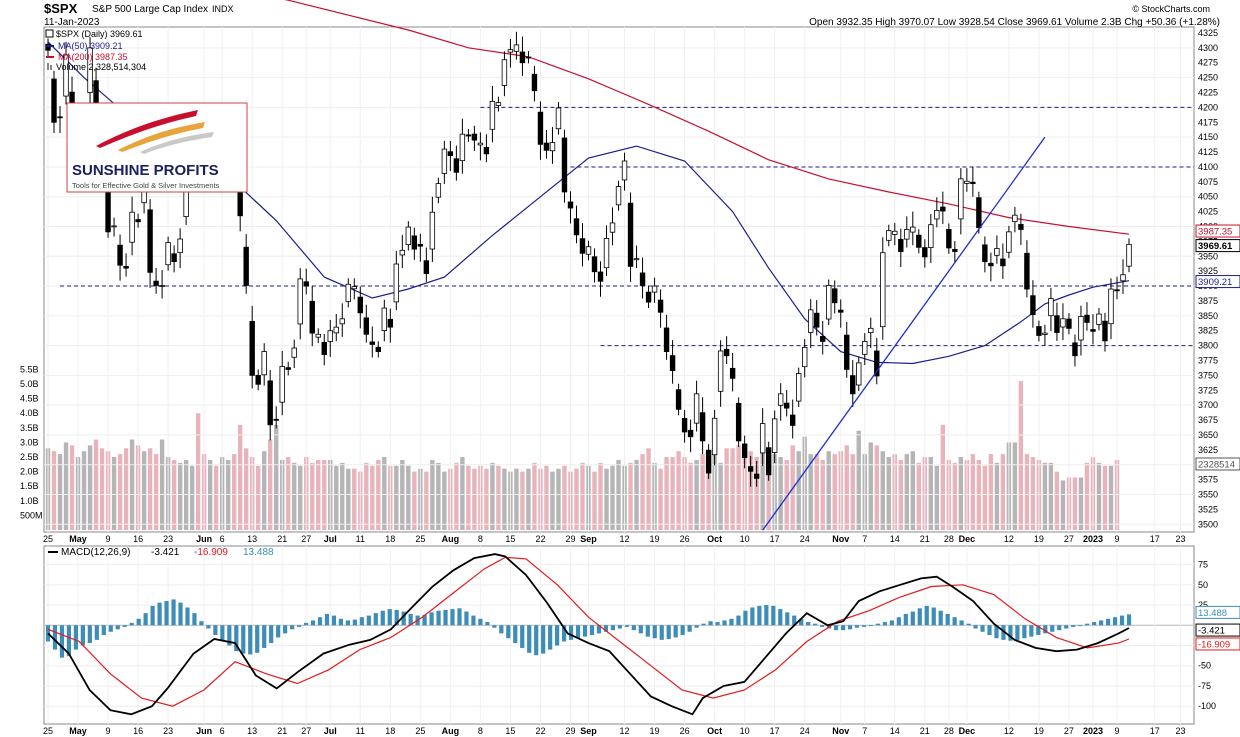 This screenshot has height=737, width=1240. What do you see at coordinates (1009, 539) in the screenshot?
I see `x-tick-label: 12` at bounding box center [1009, 539].